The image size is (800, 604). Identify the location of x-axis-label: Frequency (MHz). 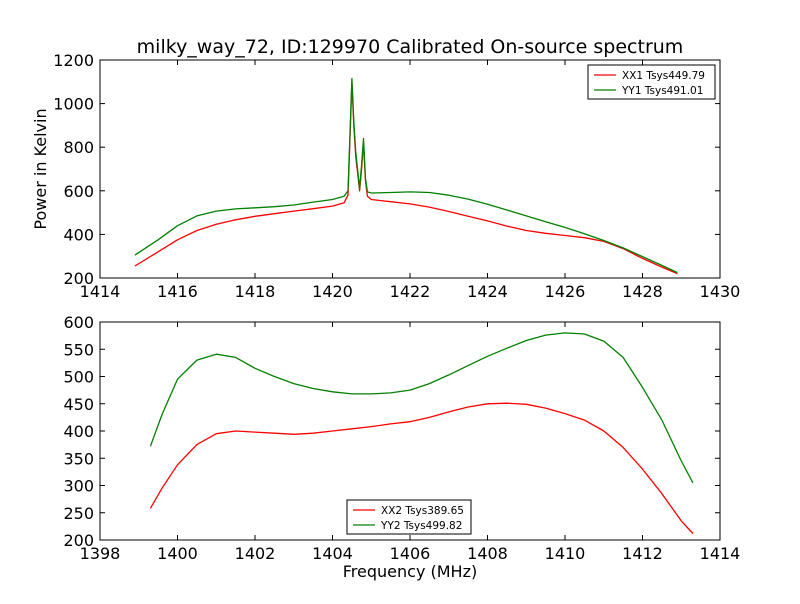
(410, 571).